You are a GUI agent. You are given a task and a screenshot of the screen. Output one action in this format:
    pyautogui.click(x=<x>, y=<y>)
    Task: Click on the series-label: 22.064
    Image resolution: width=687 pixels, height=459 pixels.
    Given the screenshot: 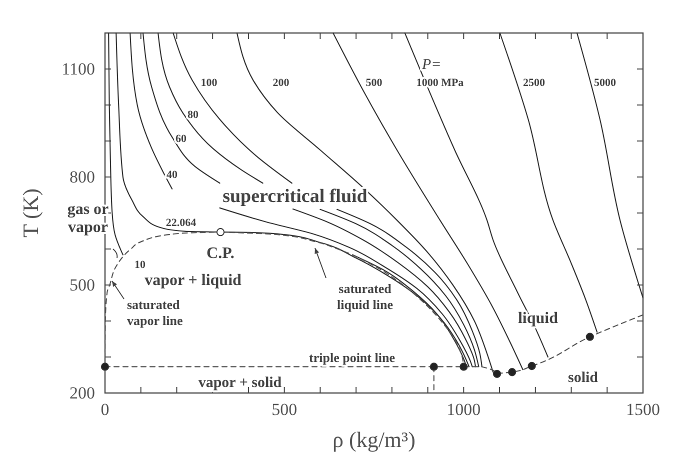 What is the action you would take?
    pyautogui.click(x=181, y=222)
    